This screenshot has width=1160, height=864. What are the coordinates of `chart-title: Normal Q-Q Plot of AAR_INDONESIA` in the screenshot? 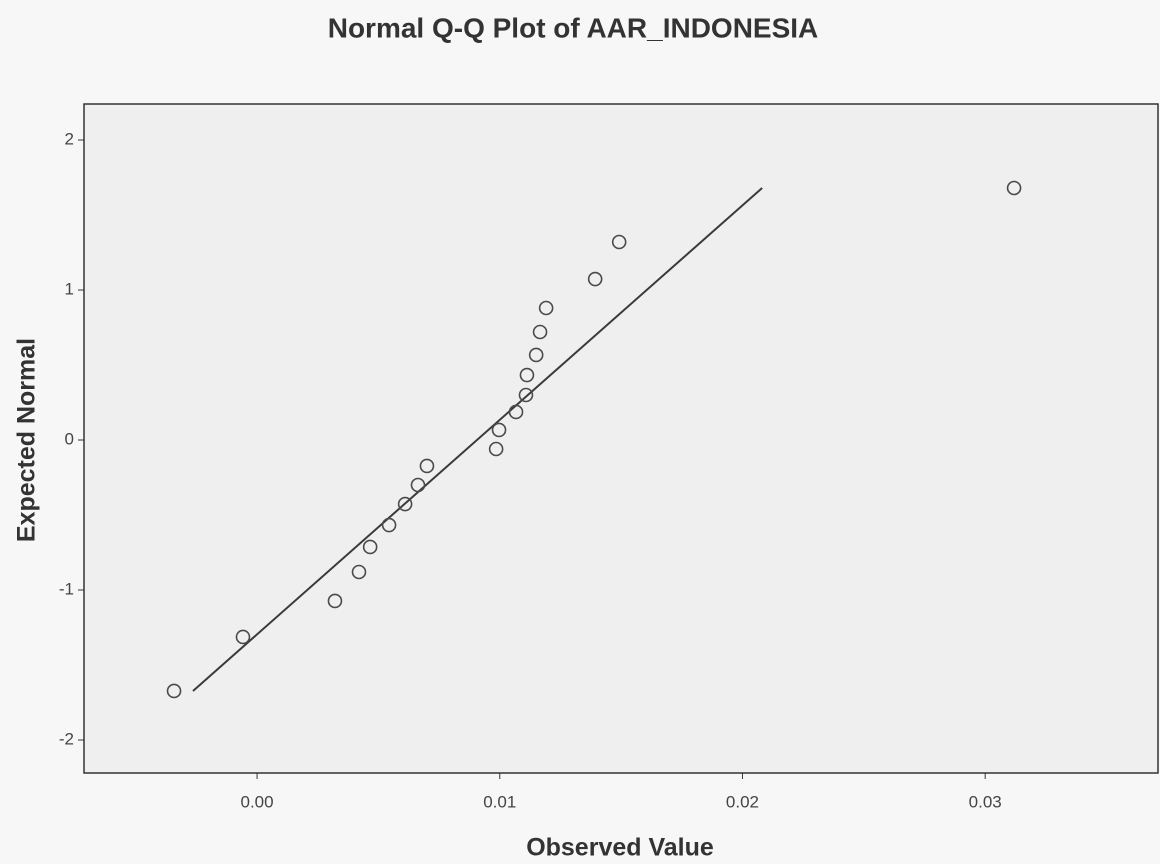 It's located at (573, 27).